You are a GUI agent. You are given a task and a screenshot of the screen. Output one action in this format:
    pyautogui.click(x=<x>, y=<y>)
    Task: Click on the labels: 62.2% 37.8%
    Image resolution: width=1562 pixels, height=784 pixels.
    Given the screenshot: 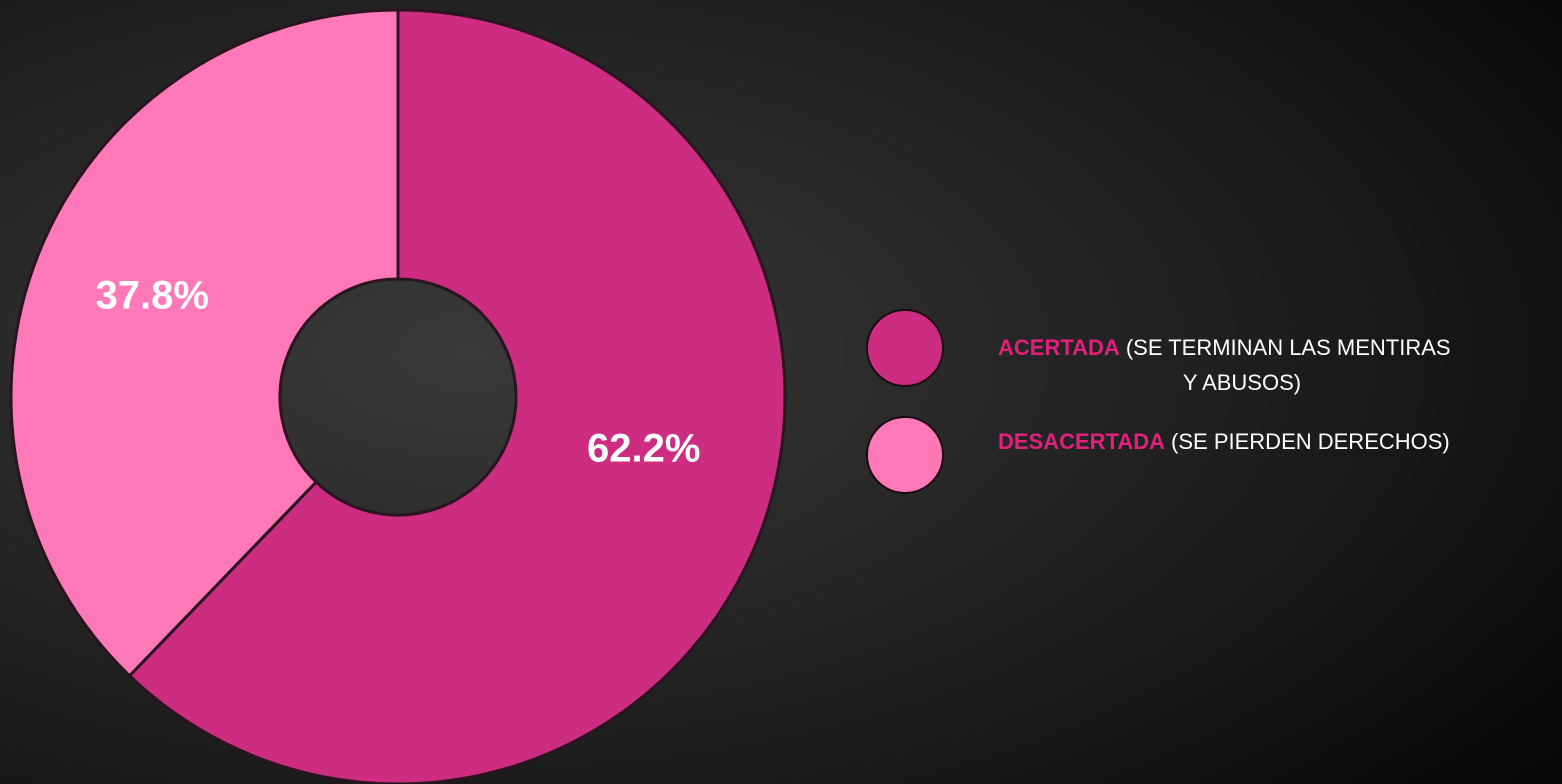 What is the action you would take?
    pyautogui.click(x=398, y=371)
    